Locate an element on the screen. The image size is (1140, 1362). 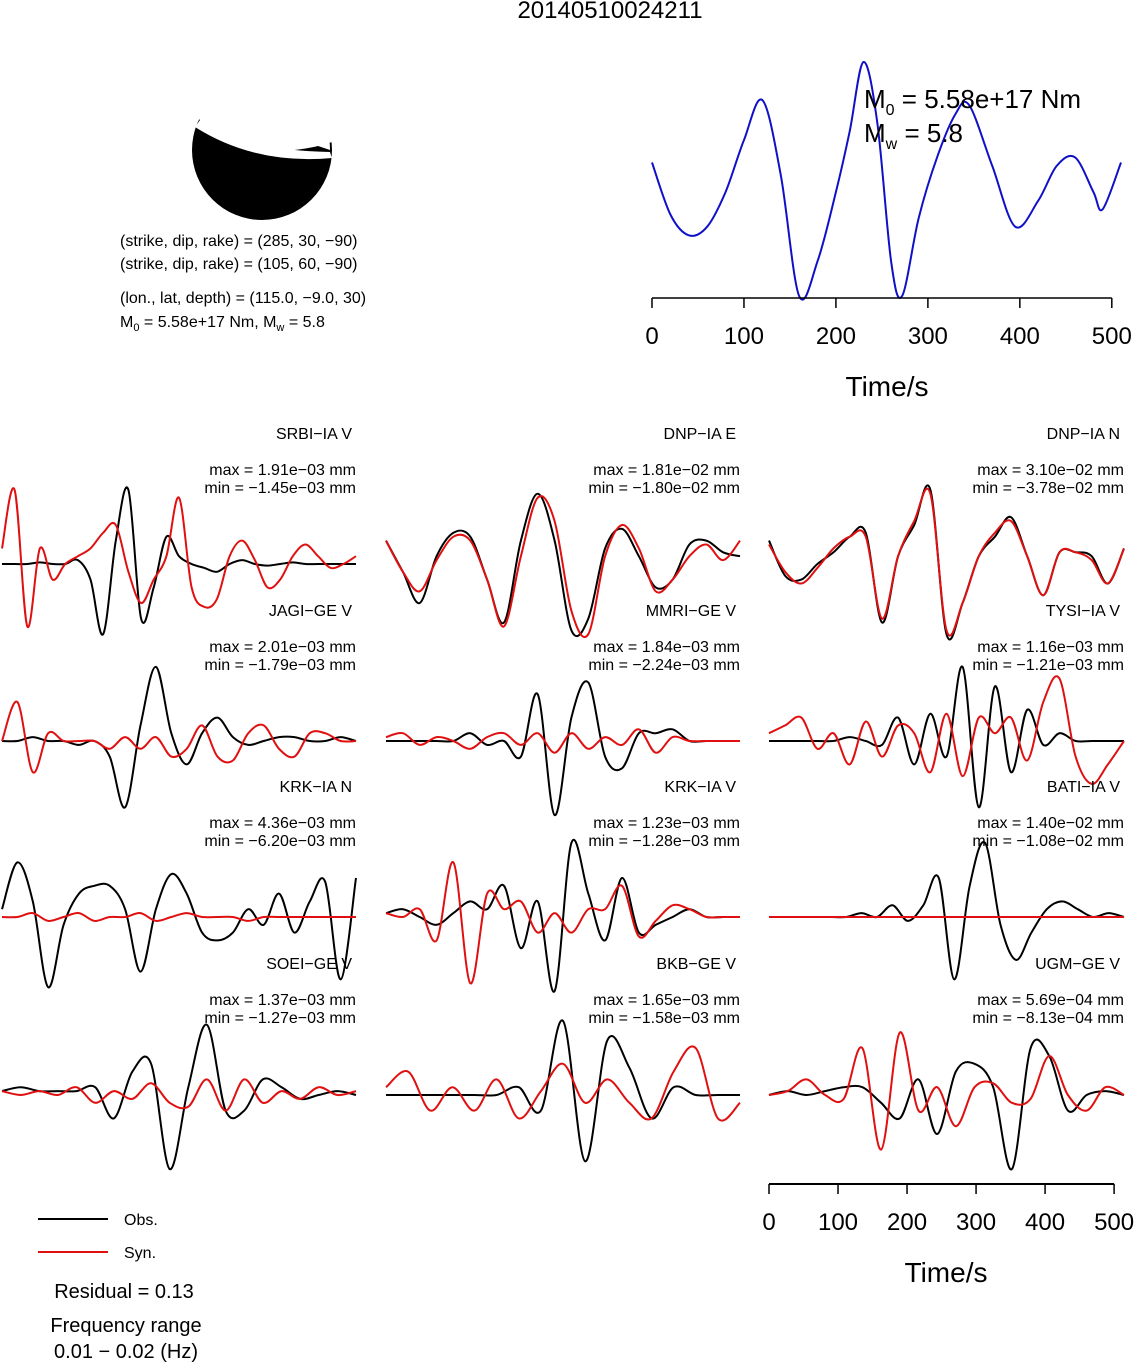
waveform-tick-label-0: 0 is located at coordinates (768, 1222).